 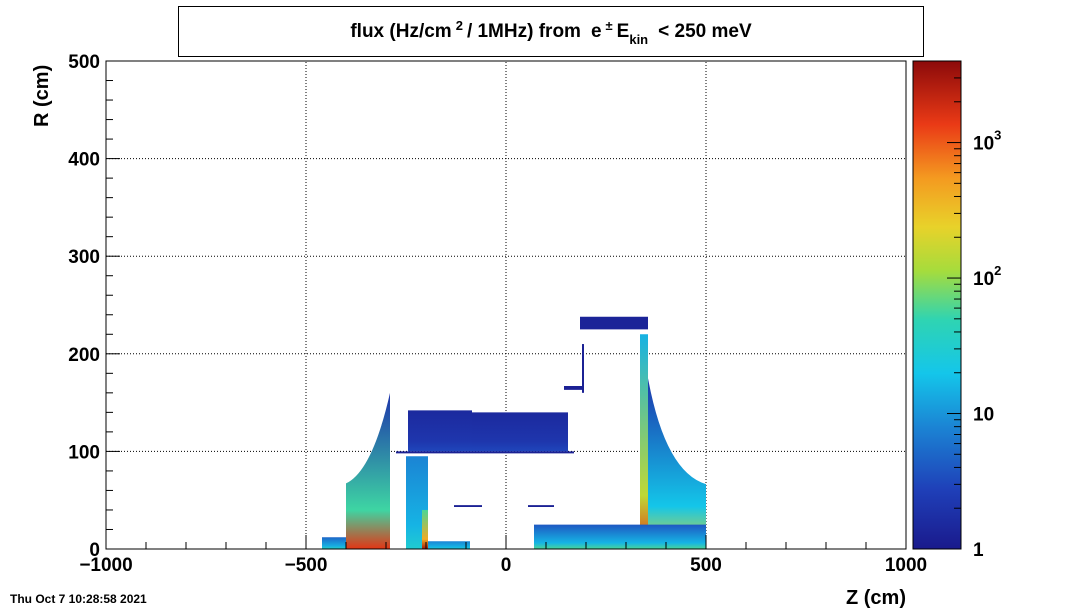 I want to click on flux-region-endcap-left, so click(x=368, y=470).